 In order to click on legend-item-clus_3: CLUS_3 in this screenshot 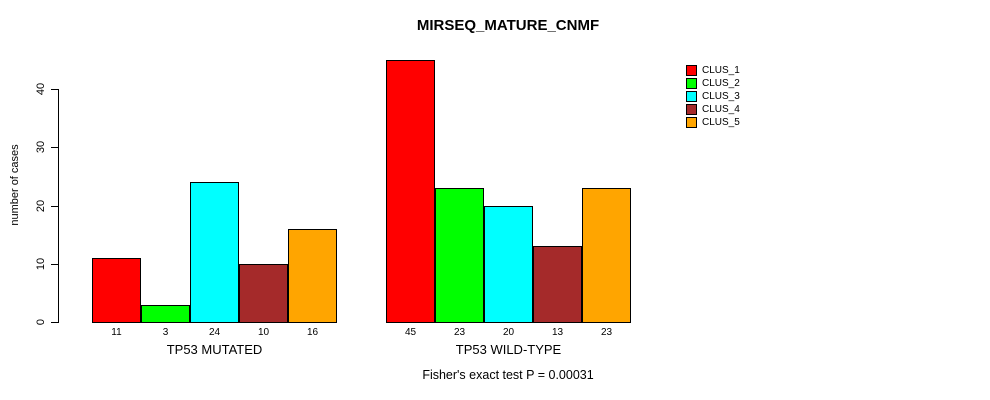, I will do `click(713, 96)`.